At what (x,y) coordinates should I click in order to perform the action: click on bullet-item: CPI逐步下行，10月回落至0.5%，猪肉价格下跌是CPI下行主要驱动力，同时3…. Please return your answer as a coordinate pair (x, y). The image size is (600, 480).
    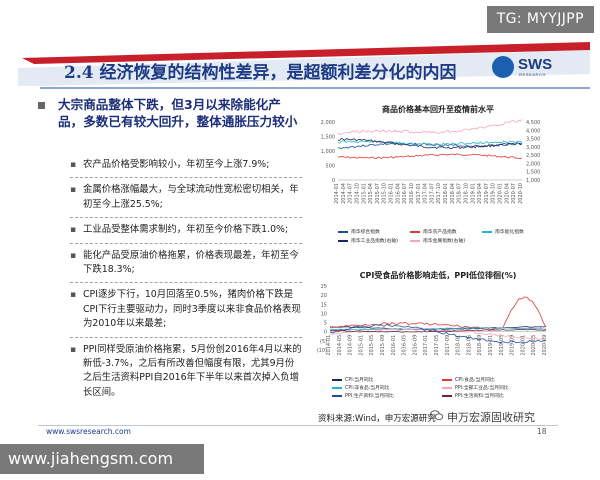
    Looking at the image, I should click on (186, 309).